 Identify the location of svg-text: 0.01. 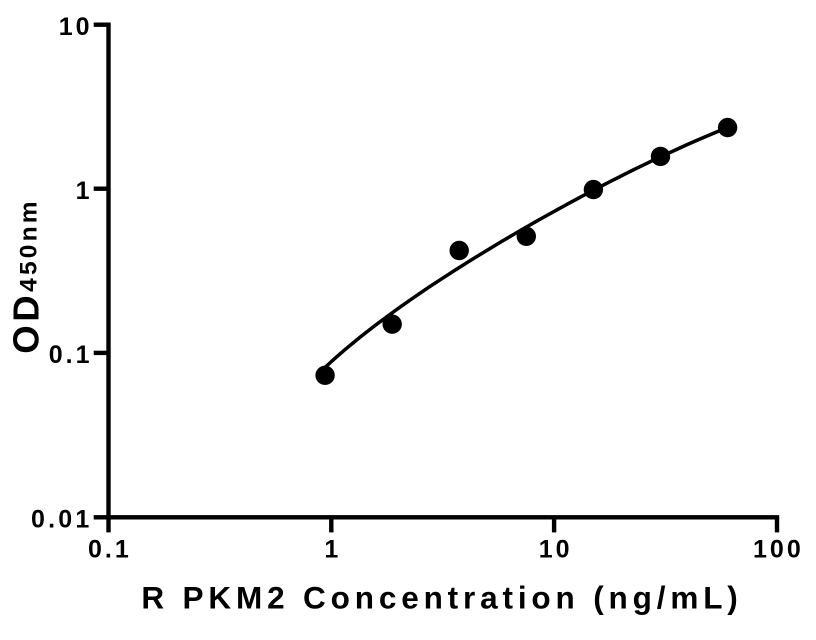
(61, 519).